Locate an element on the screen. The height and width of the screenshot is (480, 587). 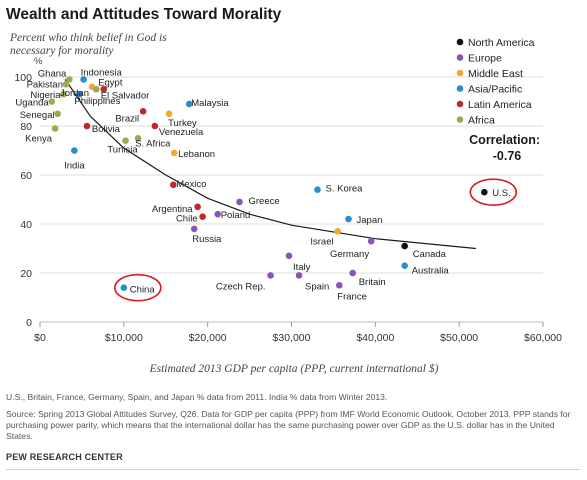
label-senegal: Senegal is located at coordinates (37, 115).